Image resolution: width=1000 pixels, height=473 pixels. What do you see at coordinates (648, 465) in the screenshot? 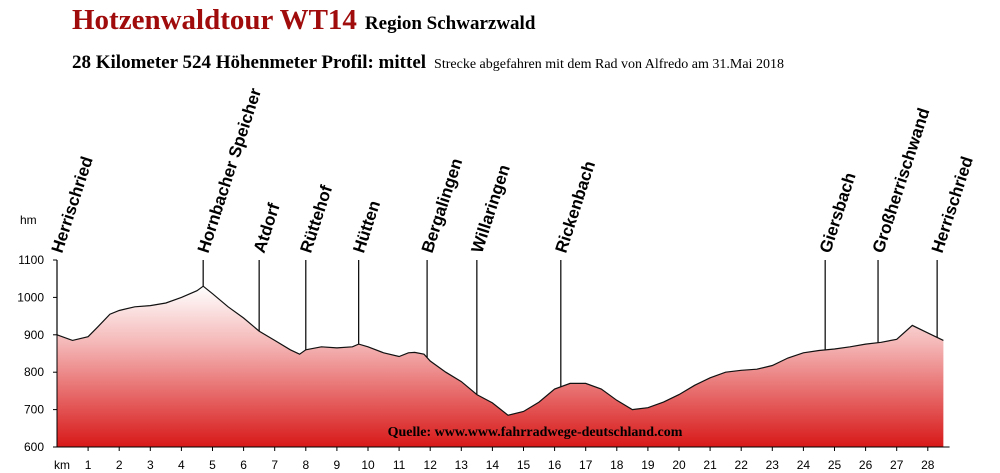
I see `x-tick-label: 19` at bounding box center [648, 465].